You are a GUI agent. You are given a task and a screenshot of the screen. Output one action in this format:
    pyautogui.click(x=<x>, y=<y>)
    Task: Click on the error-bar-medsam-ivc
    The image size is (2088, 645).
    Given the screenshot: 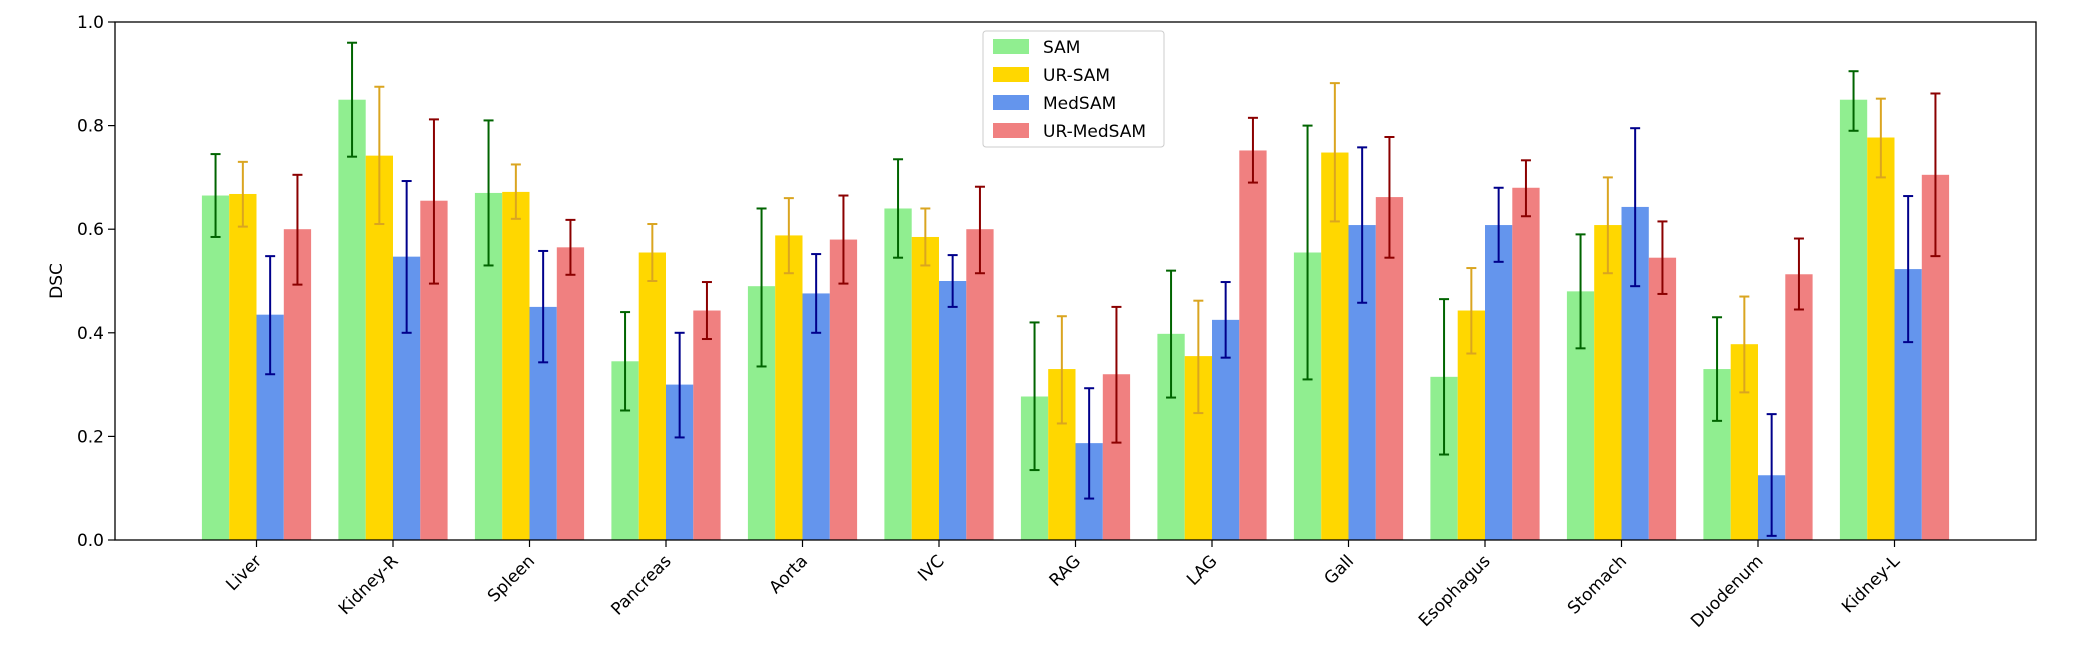 What is the action you would take?
    pyautogui.click(x=952, y=281)
    